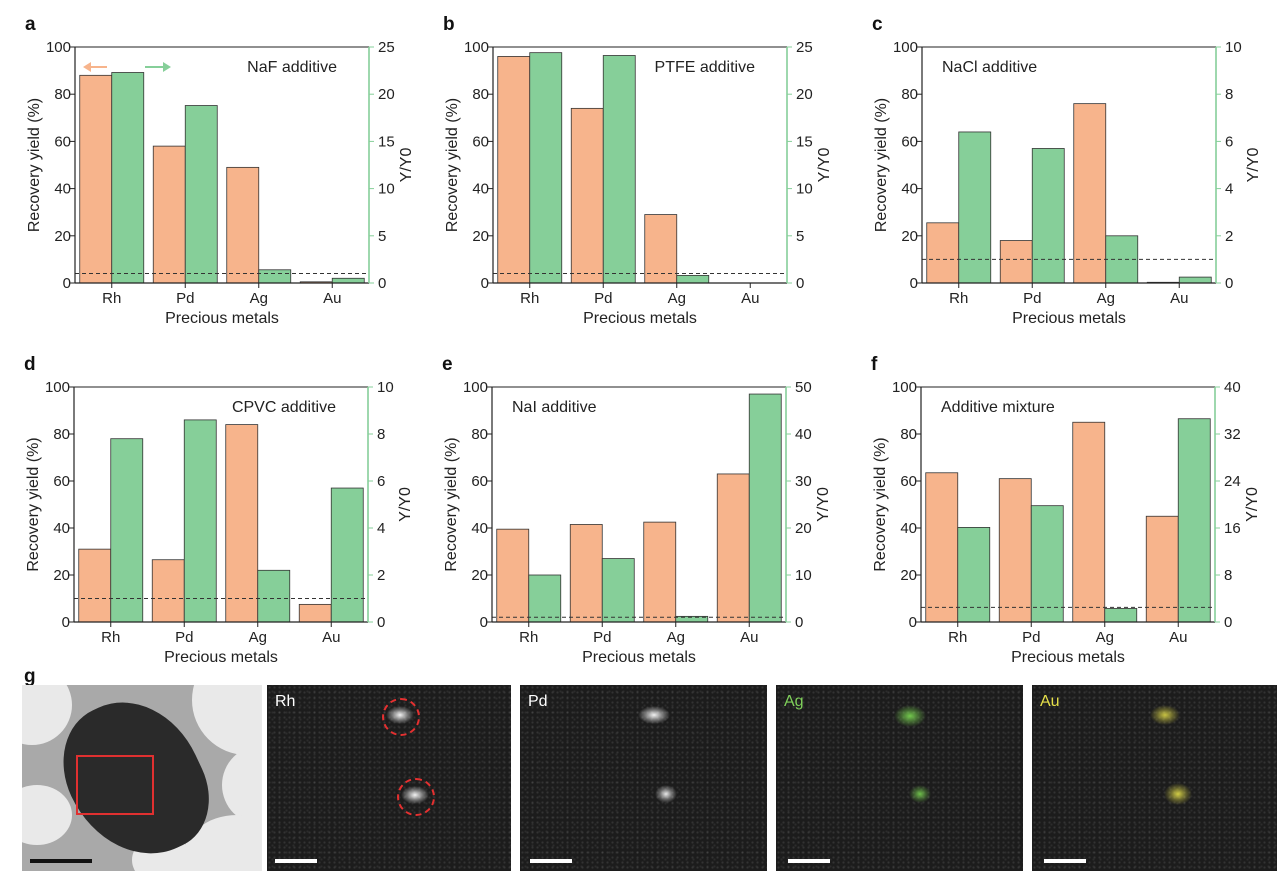 The height and width of the screenshot is (875, 1282). What do you see at coordinates (67, 283) in the screenshot?
I see `y-tick-label: 0` at bounding box center [67, 283].